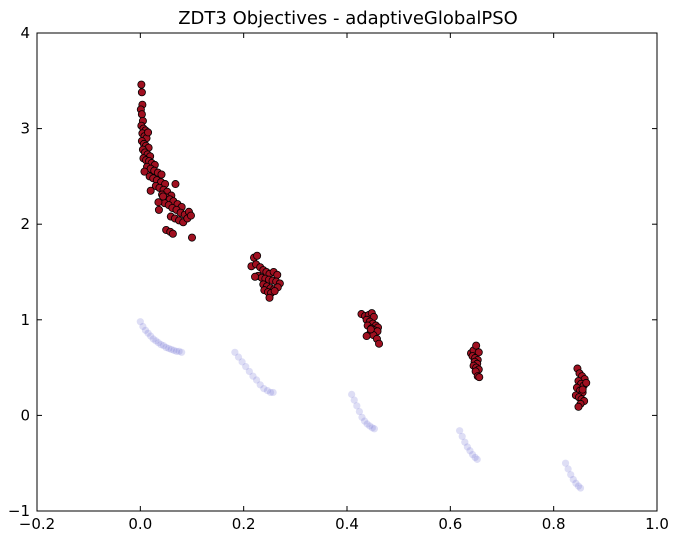 The width and height of the screenshot is (678, 545). Describe the element at coordinates (348, 18) in the screenshot. I see `chart-title: ZDT3 Objectives - adaptiveGlobalPSO` at that location.